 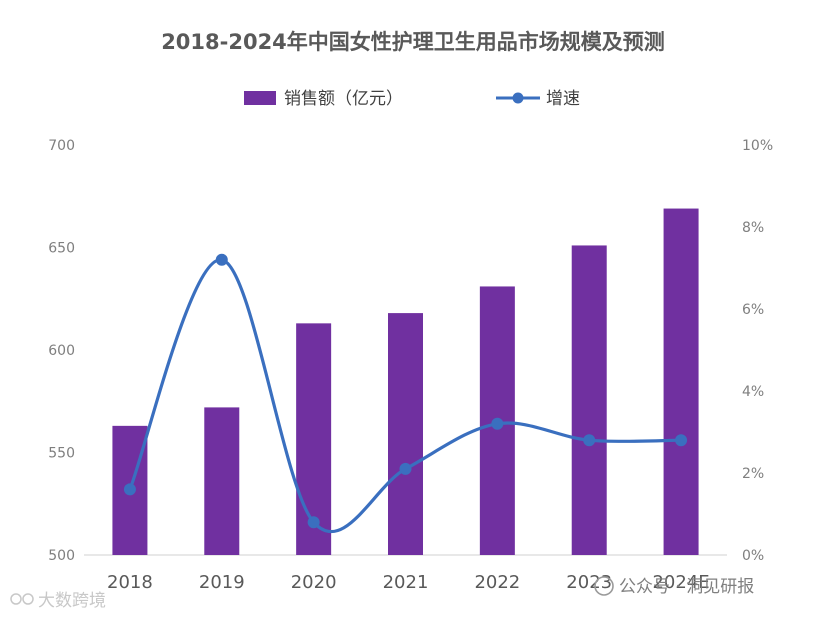 I want to click on y-axis-right: 0% 2% 4% 6% 8% 10%, so click(x=757, y=351).